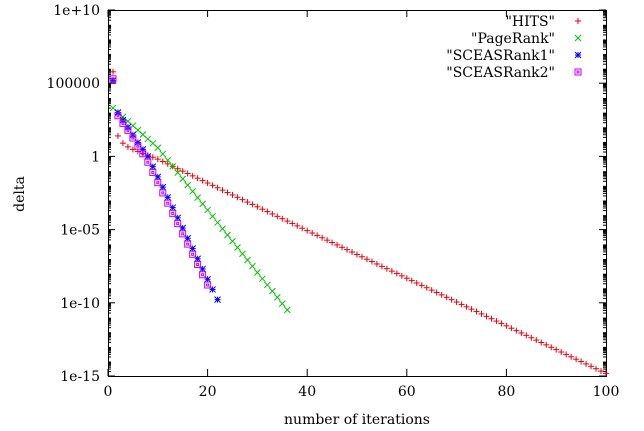 The image size is (644, 431). What do you see at coordinates (76, 11) in the screenshot?
I see `y-tick-label: 1e+10` at bounding box center [76, 11].